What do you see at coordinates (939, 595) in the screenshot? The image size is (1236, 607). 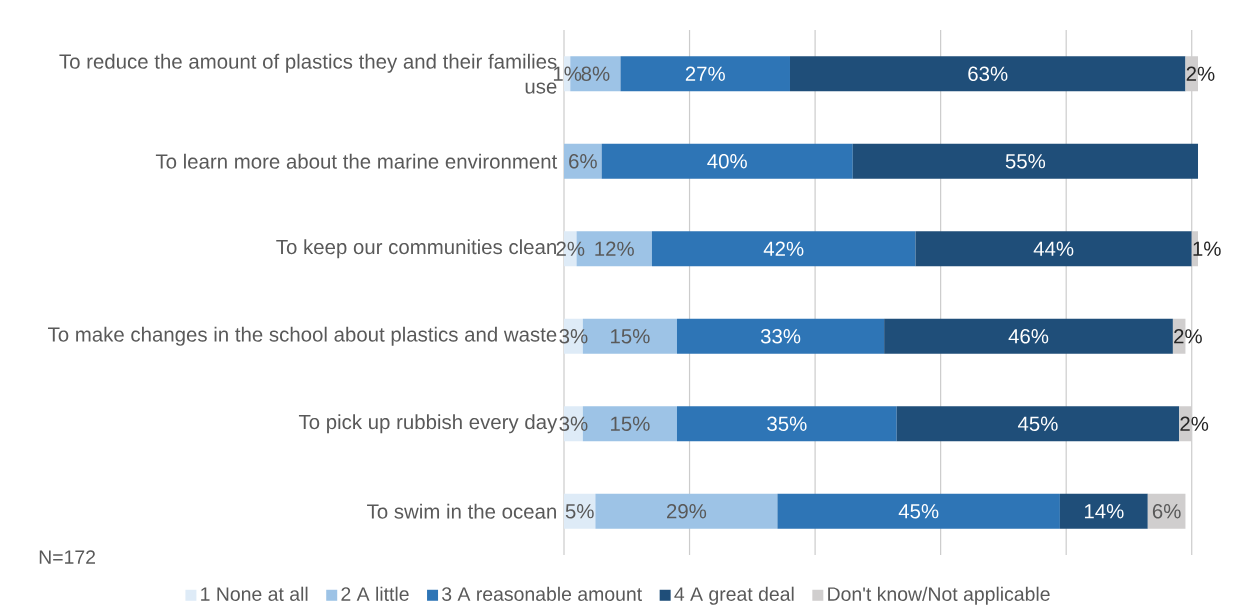 I see `legend-label: Don't know/Not applicable` at bounding box center [939, 595].